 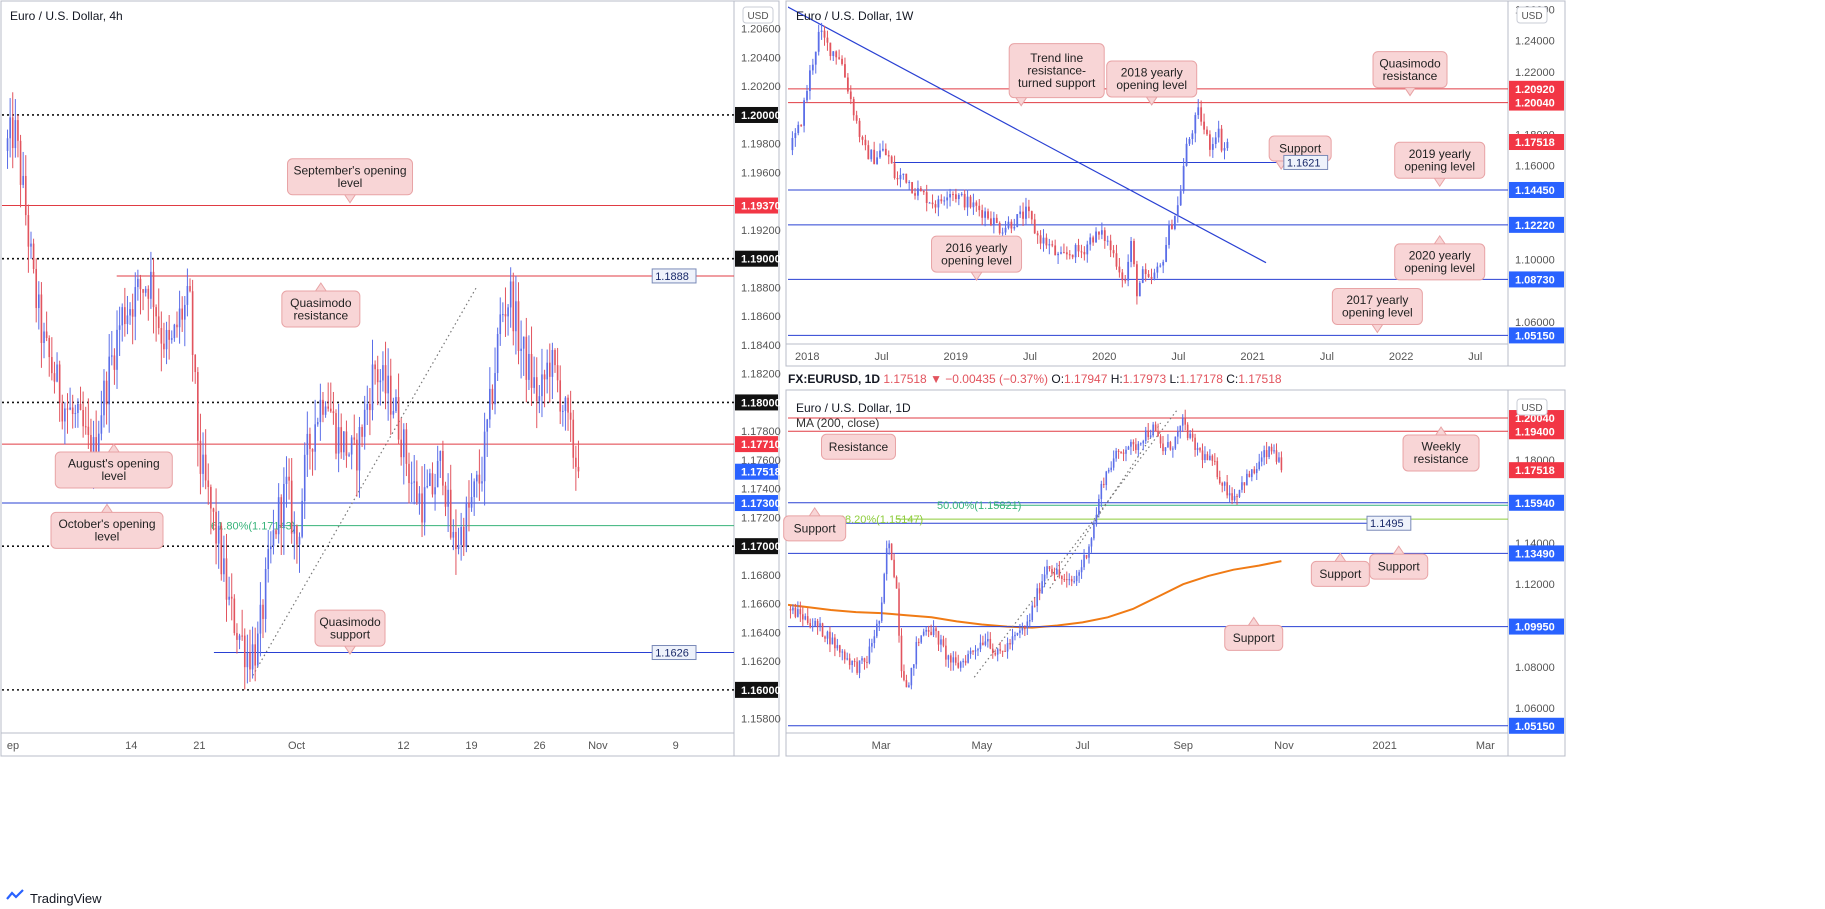 What do you see at coordinates (761, 633) in the screenshot?
I see `y-tick-label: 1.16400` at bounding box center [761, 633].